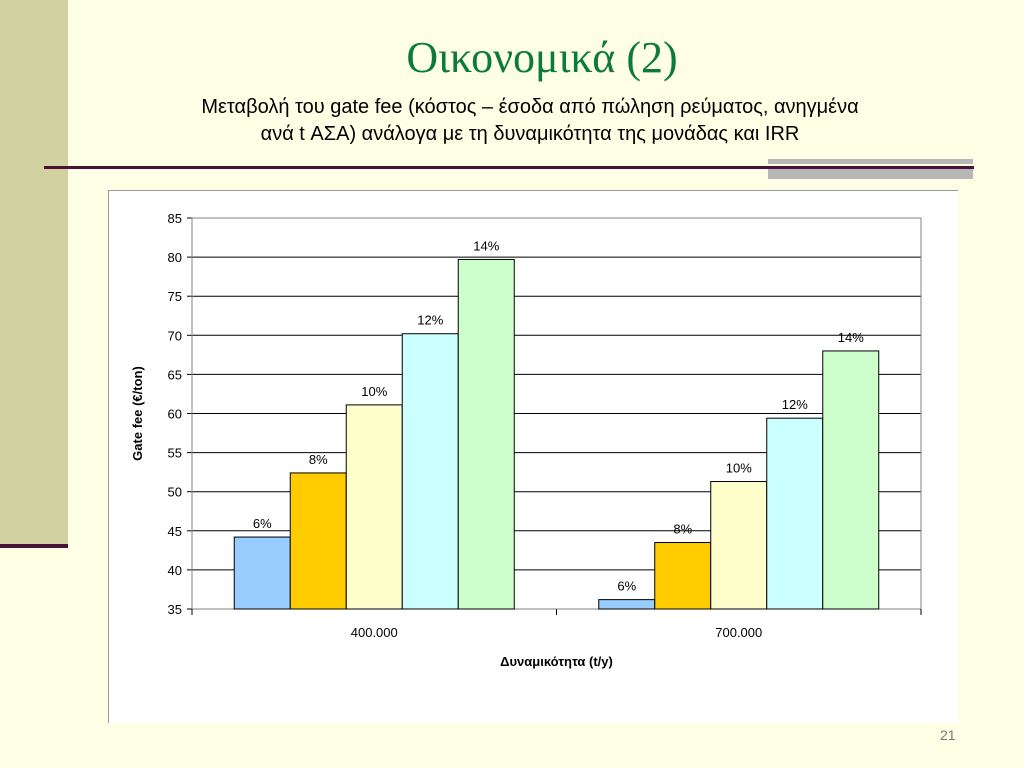 Image resolution: width=1024 pixels, height=768 pixels. Describe the element at coordinates (175, 453) in the screenshot. I see `y-tick-label: 55` at that location.